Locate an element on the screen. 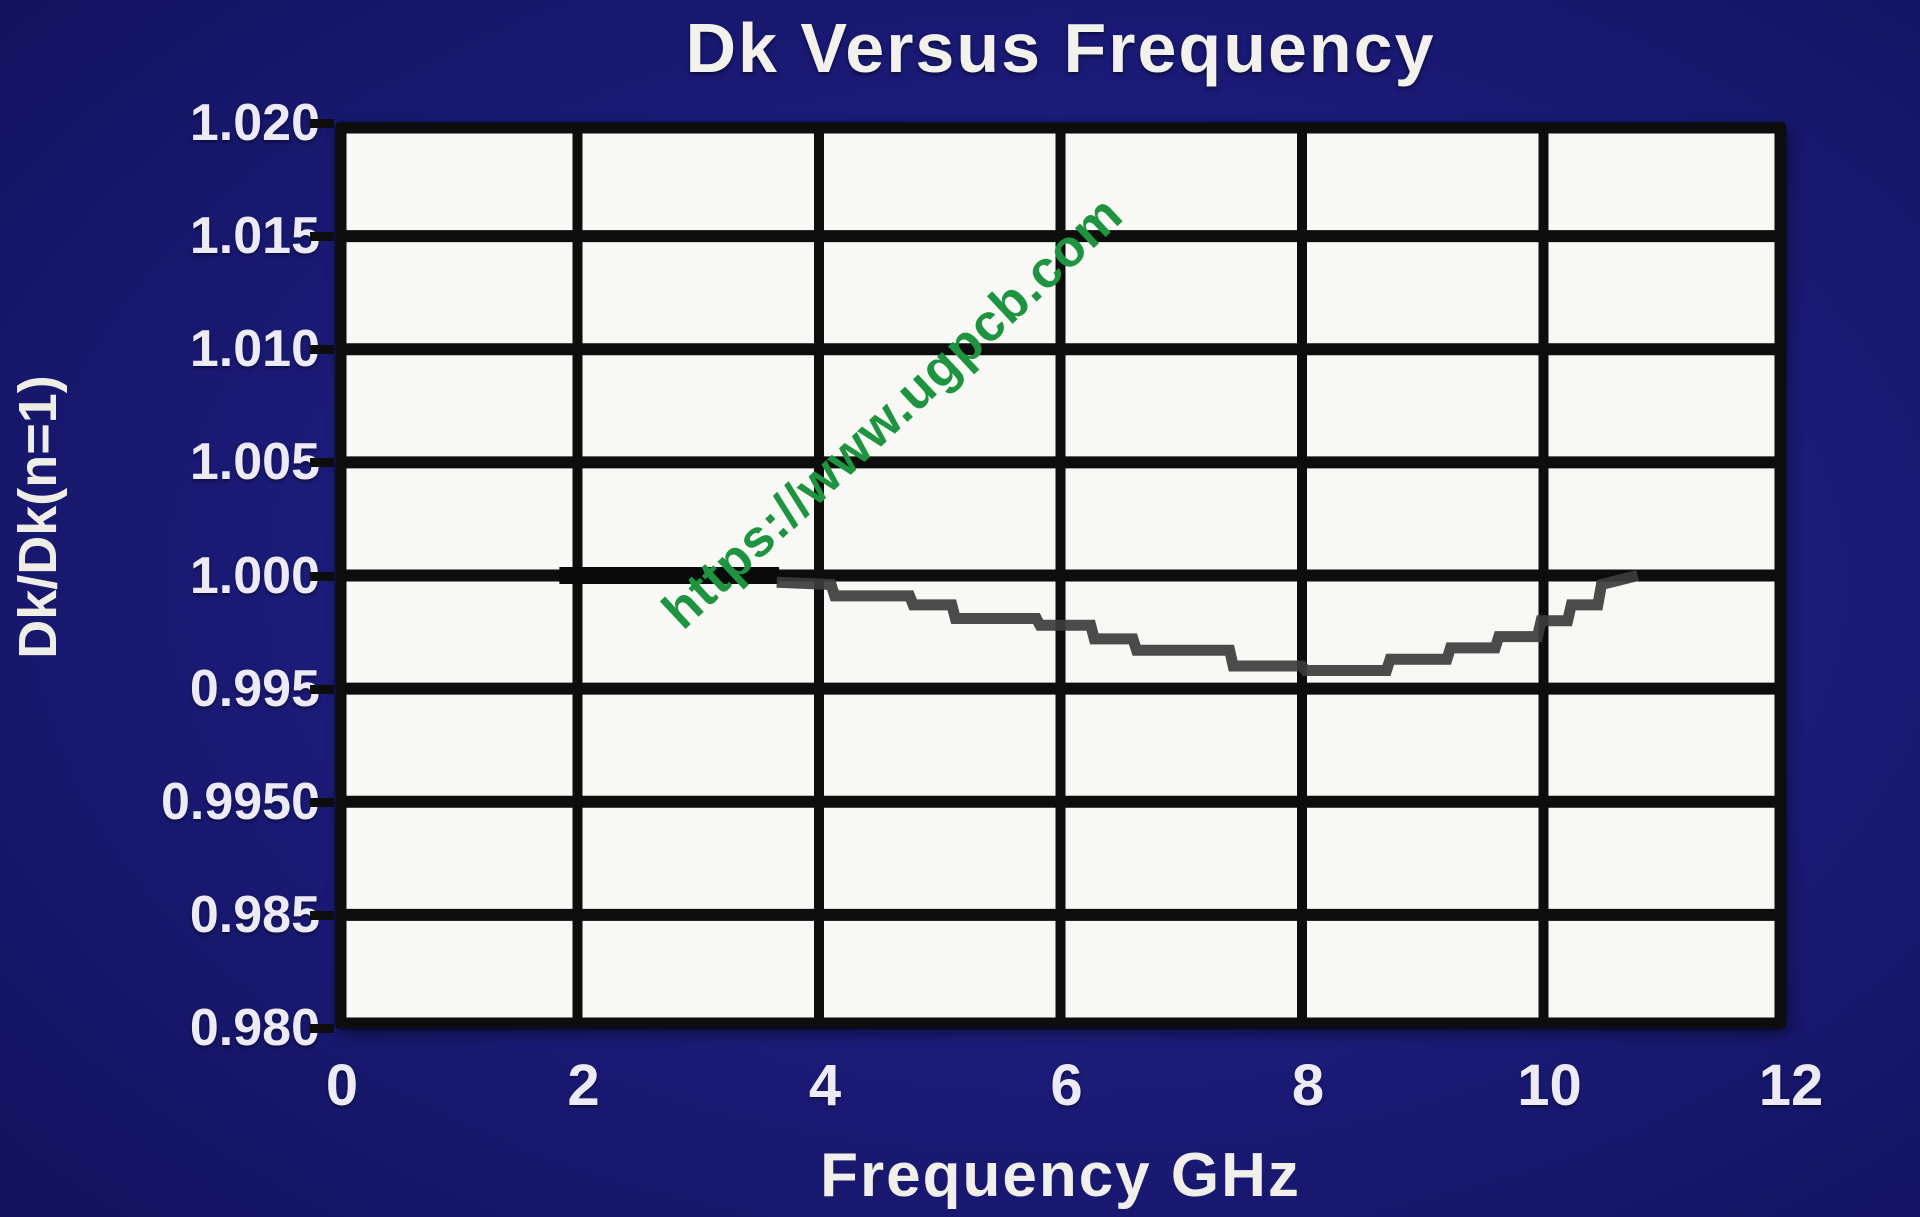  y-tick-label: 0.9950 is located at coordinates (240, 801).